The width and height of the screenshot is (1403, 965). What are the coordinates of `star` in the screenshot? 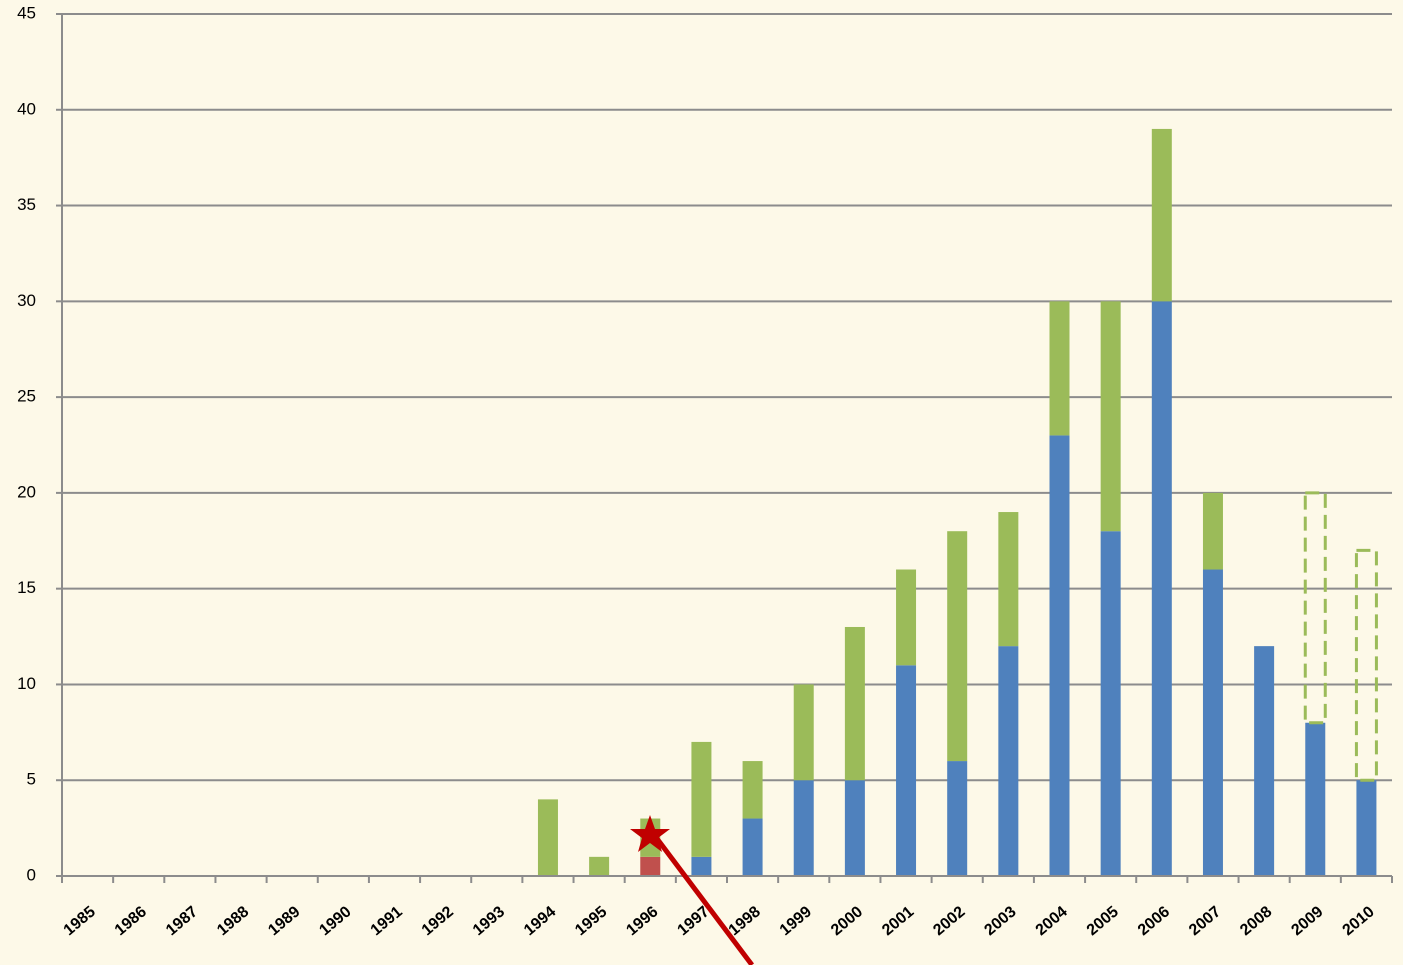 It's located at (650, 833).